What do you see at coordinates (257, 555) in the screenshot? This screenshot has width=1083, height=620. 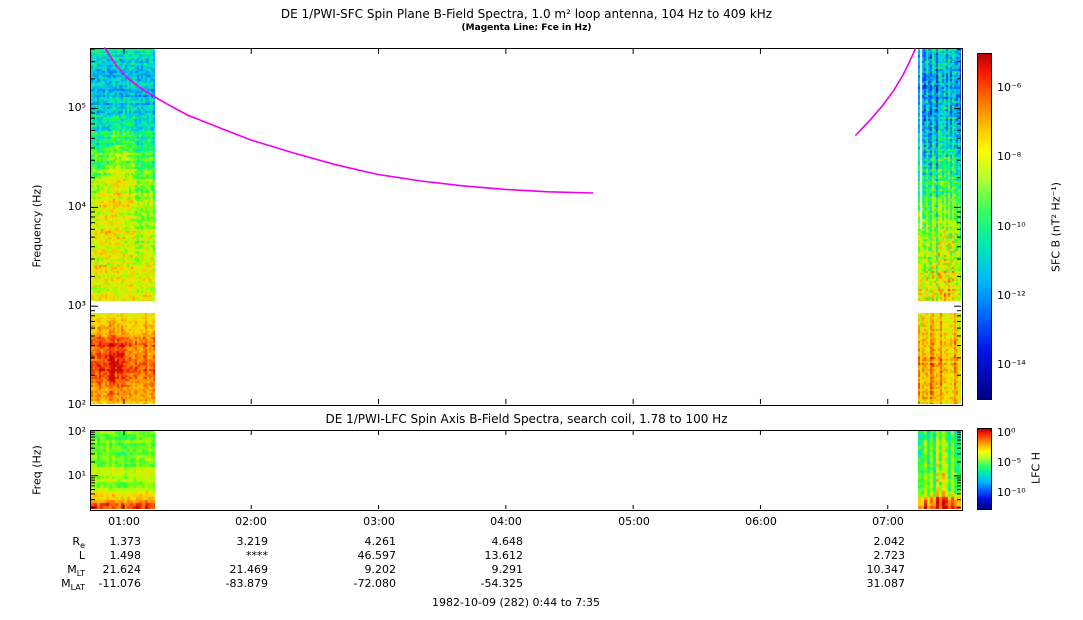 I see `ephemeris-cell: ****` at bounding box center [257, 555].